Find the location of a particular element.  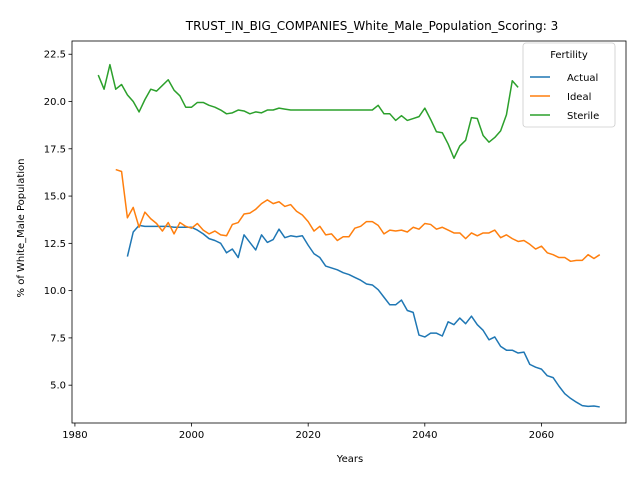

y-tick-label: 10.0 is located at coordinates (55, 291).